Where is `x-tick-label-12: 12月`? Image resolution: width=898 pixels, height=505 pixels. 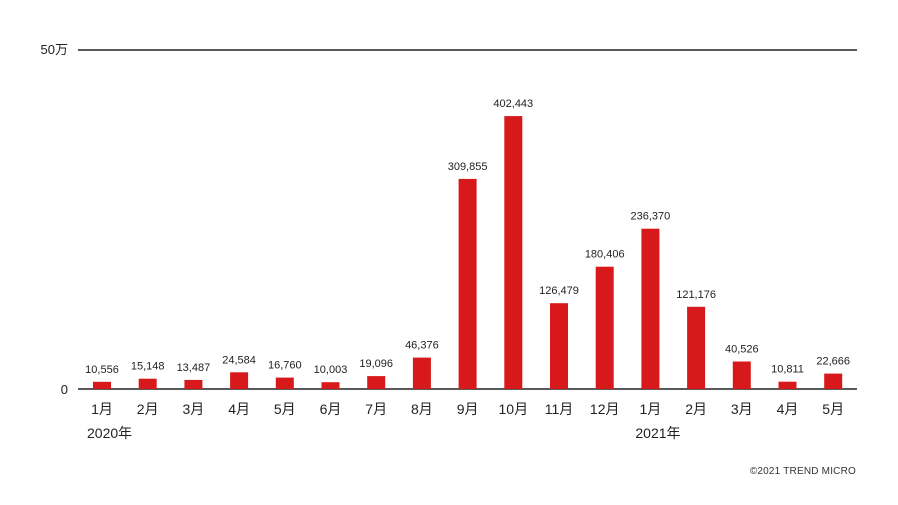
x-tick-label-12: 12月 is located at coordinates (605, 409).